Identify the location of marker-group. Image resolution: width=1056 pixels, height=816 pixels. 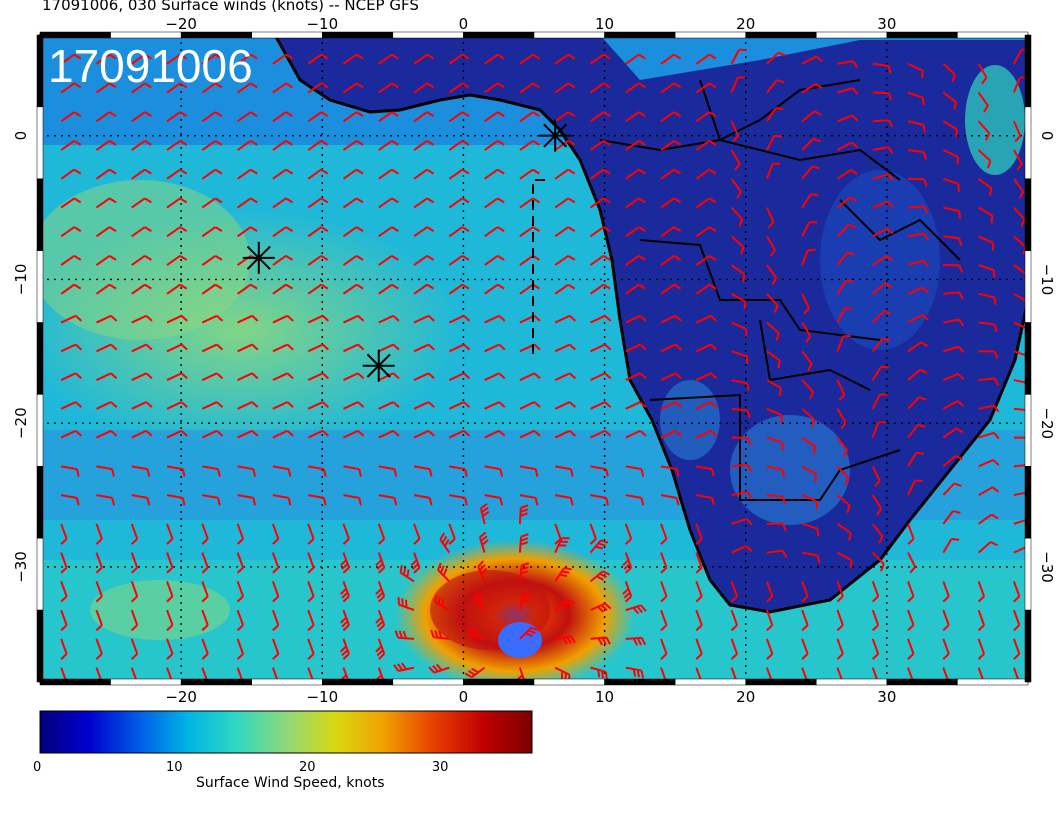
(407, 250).